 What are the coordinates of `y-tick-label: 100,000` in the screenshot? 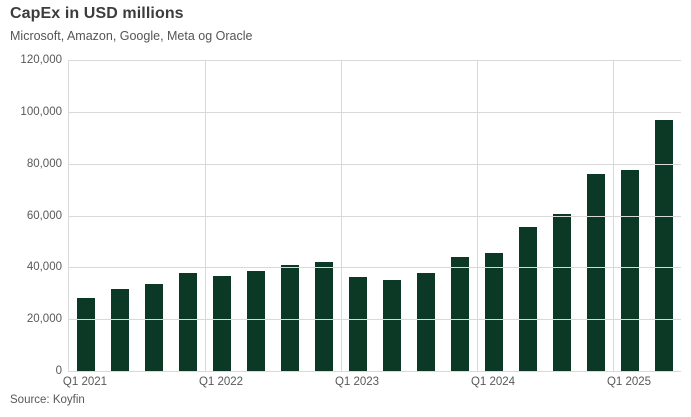 It's located at (41, 111).